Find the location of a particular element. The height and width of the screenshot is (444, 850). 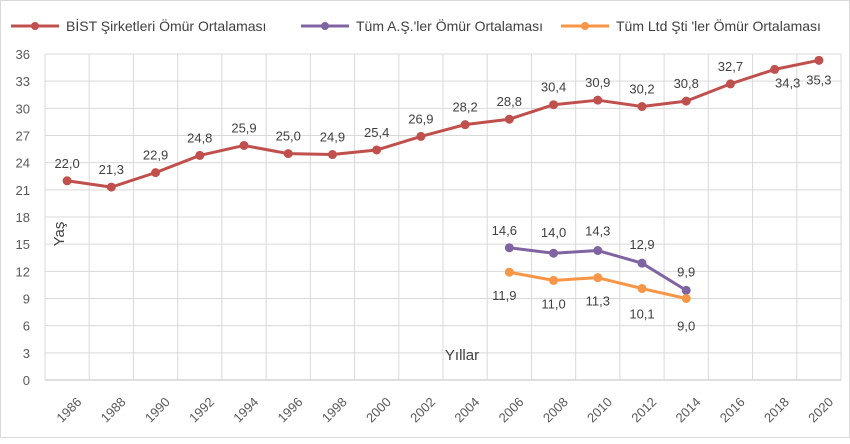

data-label: 30,9 is located at coordinates (597, 82).